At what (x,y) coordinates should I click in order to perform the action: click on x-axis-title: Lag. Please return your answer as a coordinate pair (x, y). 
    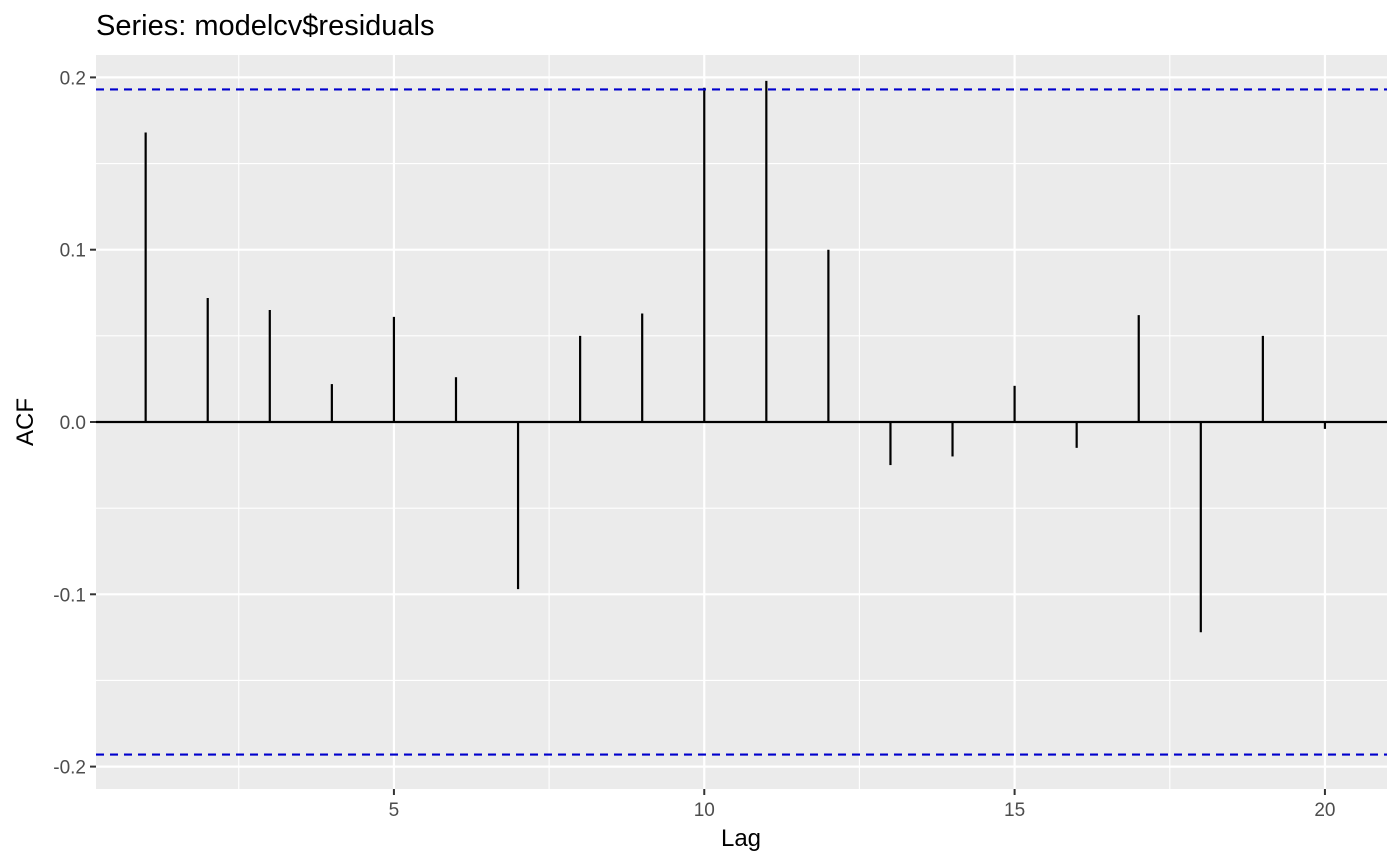
    Looking at the image, I should click on (741, 838).